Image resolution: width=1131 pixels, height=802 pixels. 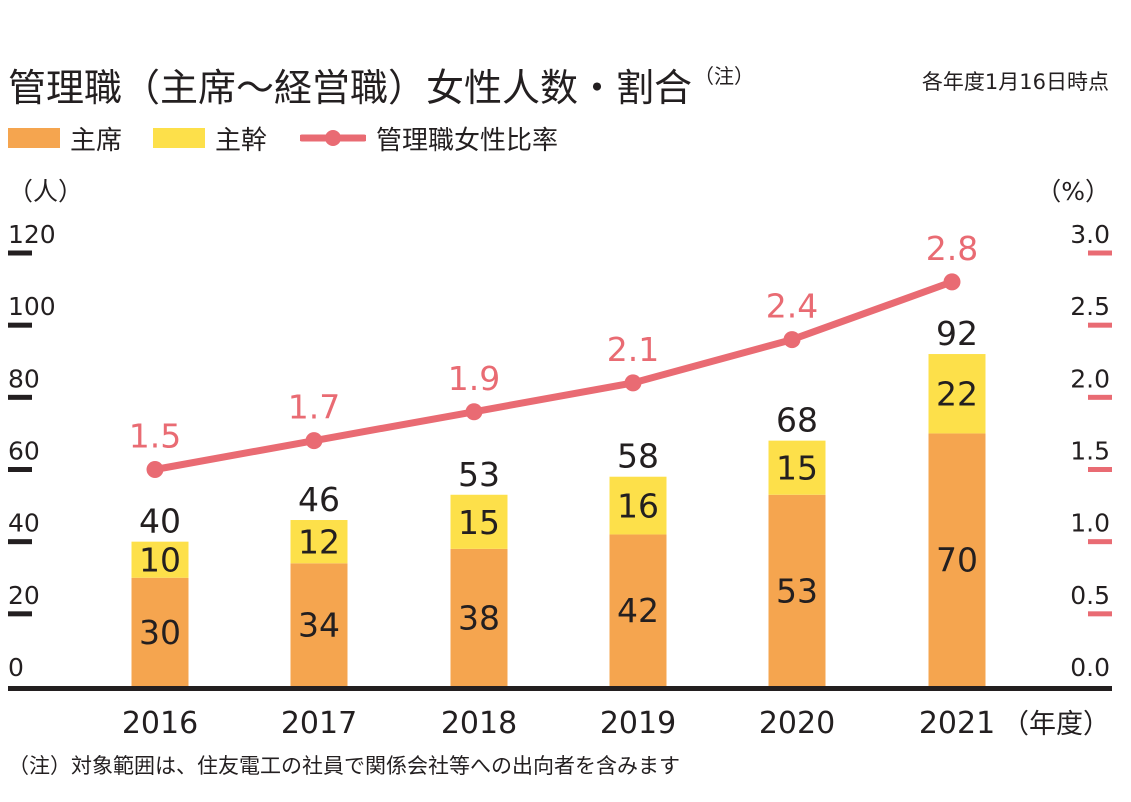 What do you see at coordinates (1090, 306) in the screenshot?
I see `y-right-tick-label: 2.5` at bounding box center [1090, 306].